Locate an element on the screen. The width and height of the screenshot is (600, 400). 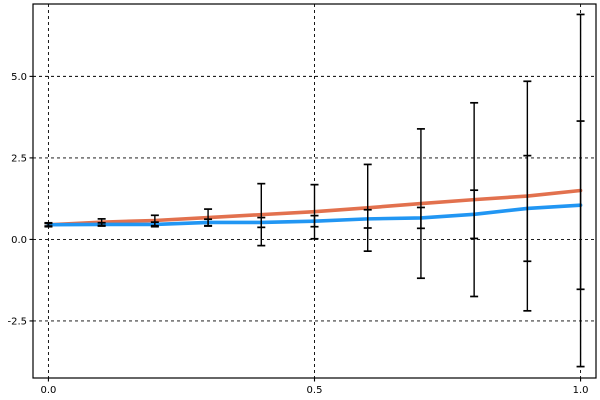
x-tick-label: 0.0 is located at coordinates (48, 390).